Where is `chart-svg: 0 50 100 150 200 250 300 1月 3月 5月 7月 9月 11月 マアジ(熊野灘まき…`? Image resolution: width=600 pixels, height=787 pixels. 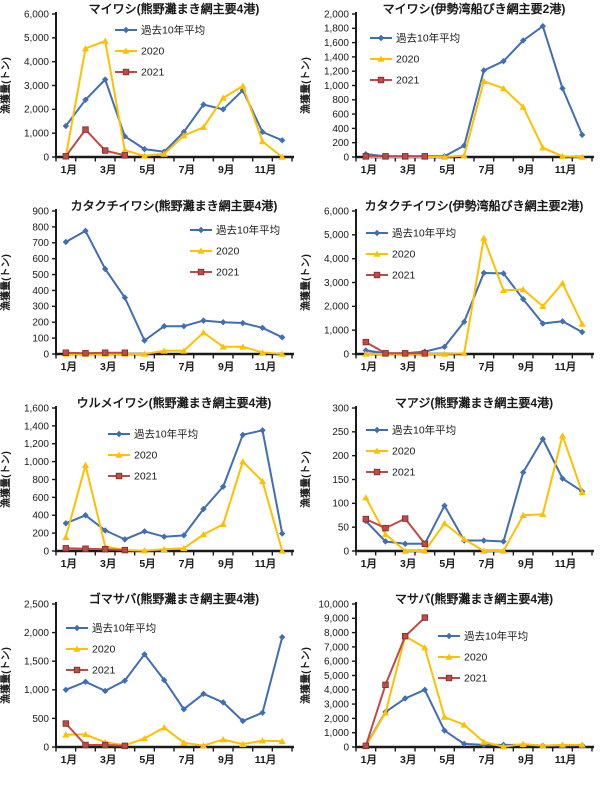
chart-svg: 0 50 100 150 200 250 300 1月 3月 5月 7月 9月 11月 マアジ(熊野灘まき… is located at coordinates (447, 482).